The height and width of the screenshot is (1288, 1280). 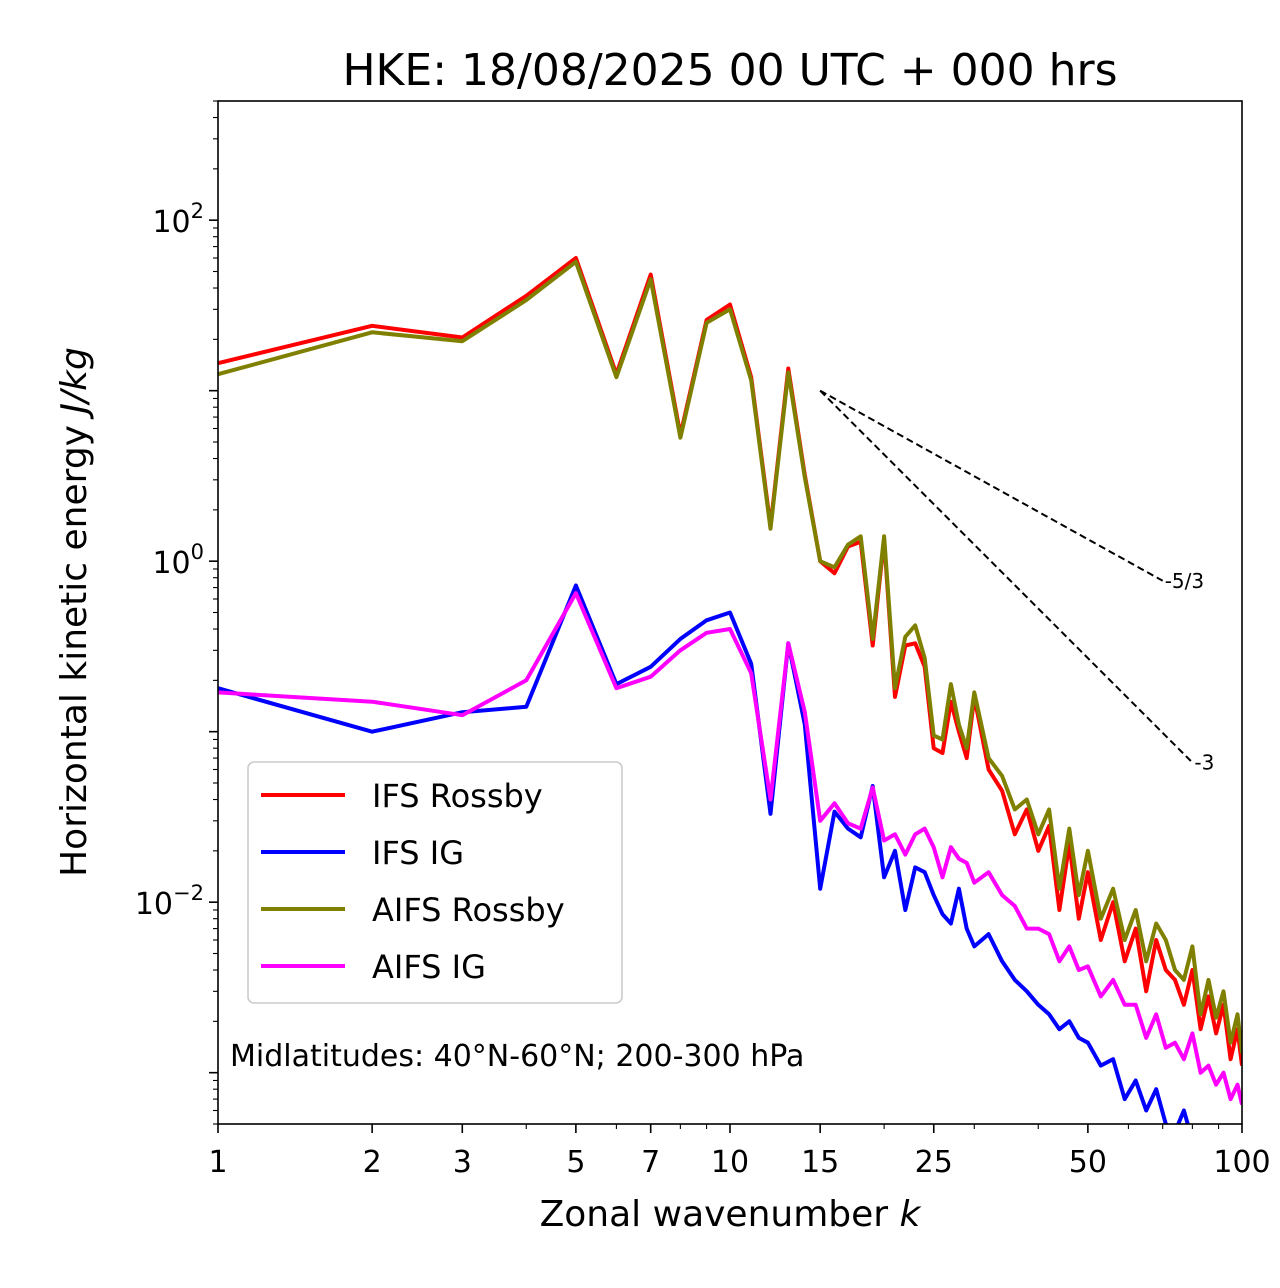 I want to click on x-tick-label: 1, so click(x=217, y=1162).